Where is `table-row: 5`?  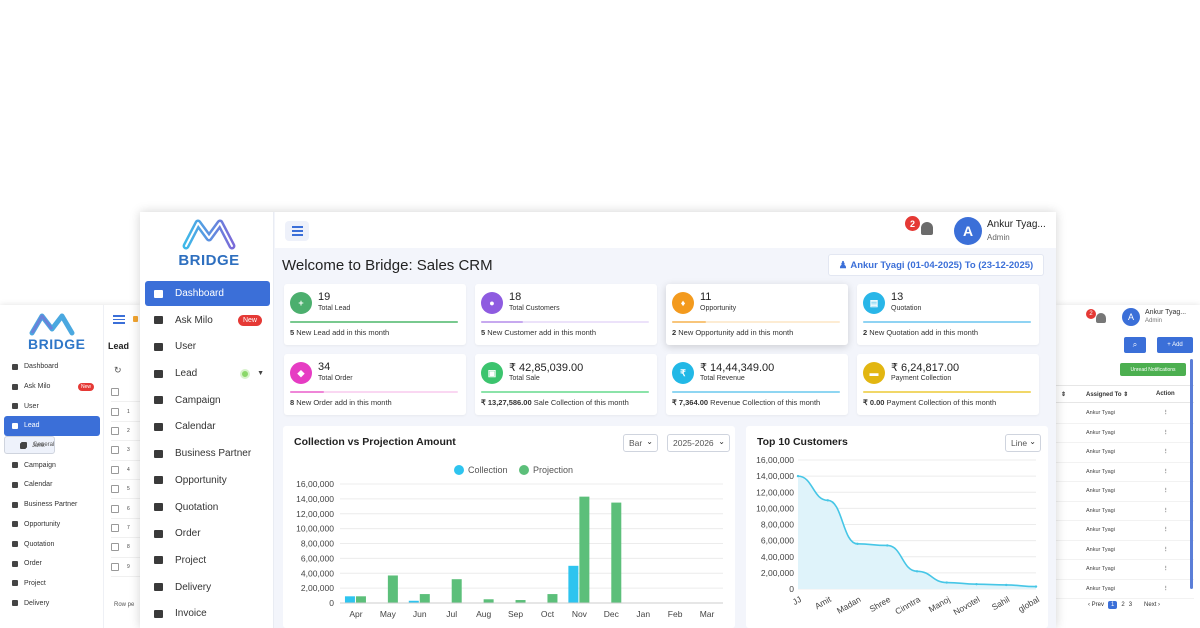
table-row: 5 is located at coordinates (125, 490).